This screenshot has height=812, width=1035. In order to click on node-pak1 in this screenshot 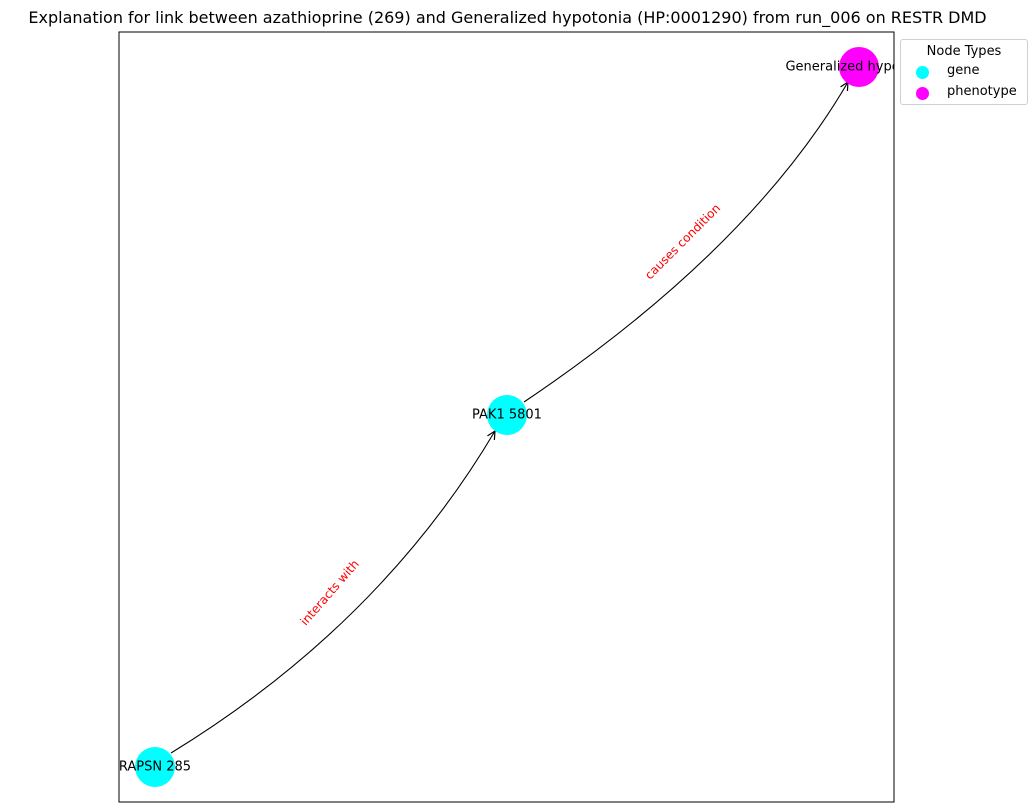, I will do `click(507, 415)`.